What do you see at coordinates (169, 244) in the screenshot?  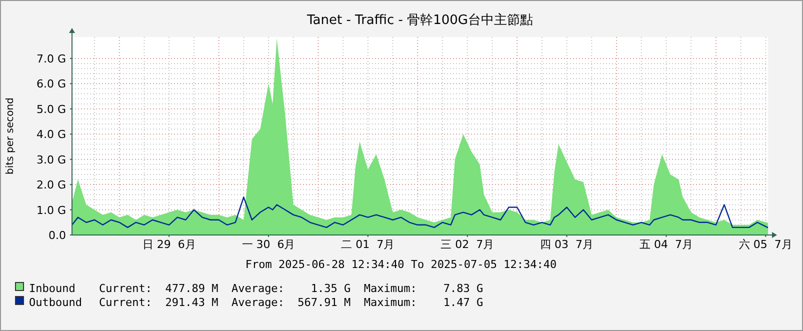 I see `x-tick-label: 日 29 6月` at bounding box center [169, 244].